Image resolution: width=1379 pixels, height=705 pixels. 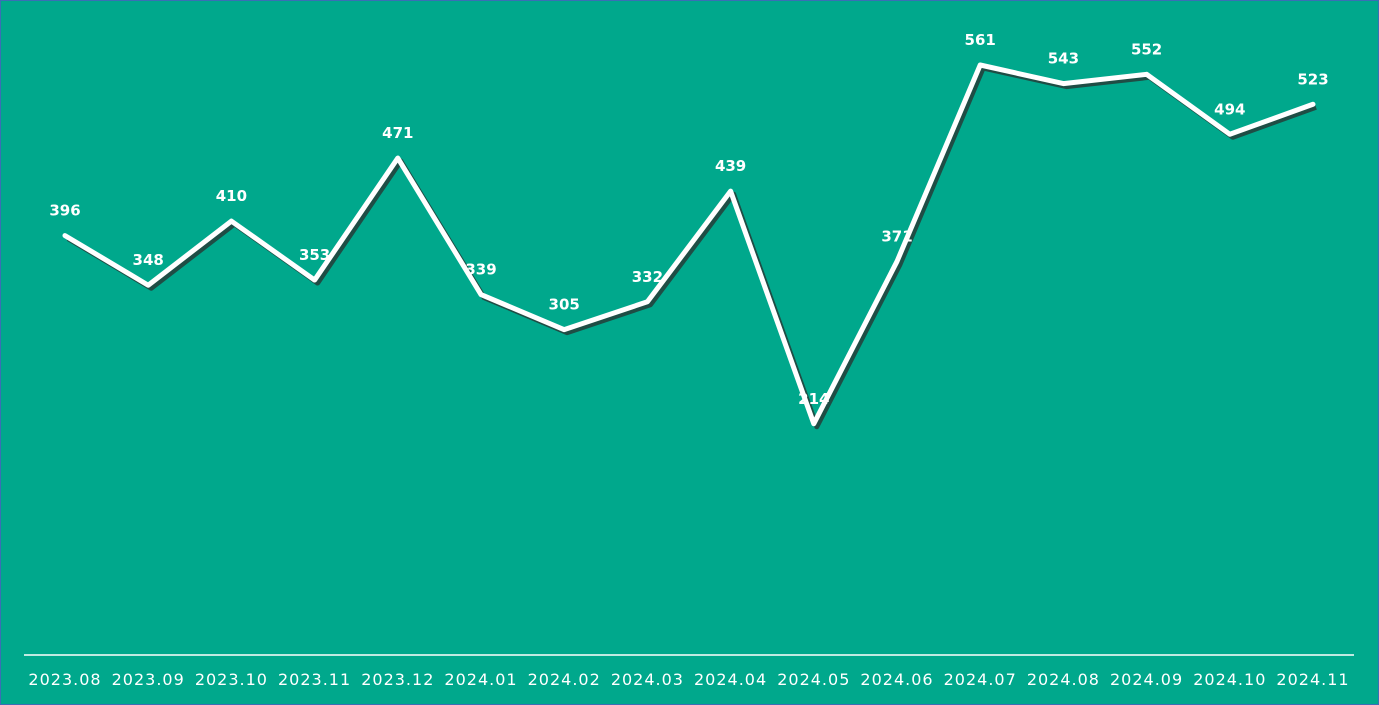 What do you see at coordinates (647, 277) in the screenshot?
I see `data-label: 332` at bounding box center [647, 277].